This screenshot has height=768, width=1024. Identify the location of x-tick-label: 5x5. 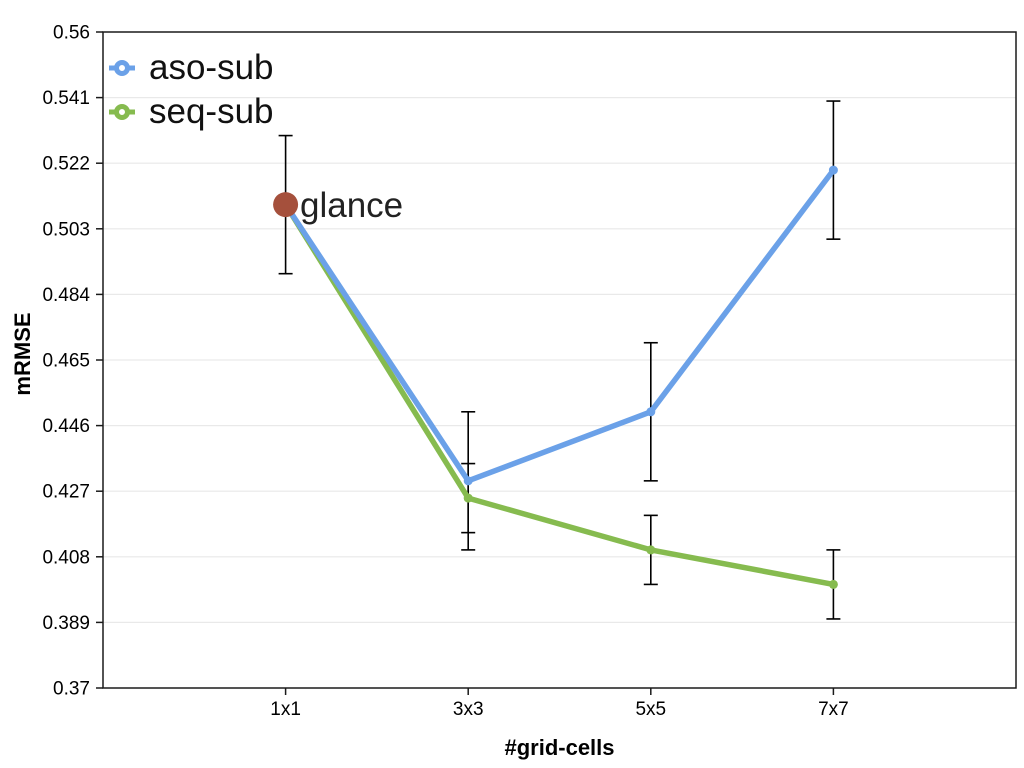
(650, 709).